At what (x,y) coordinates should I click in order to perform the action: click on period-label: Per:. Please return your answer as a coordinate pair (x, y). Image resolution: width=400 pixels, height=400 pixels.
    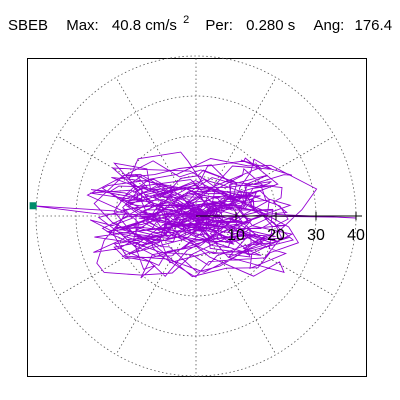
    Looking at the image, I should click on (219, 25).